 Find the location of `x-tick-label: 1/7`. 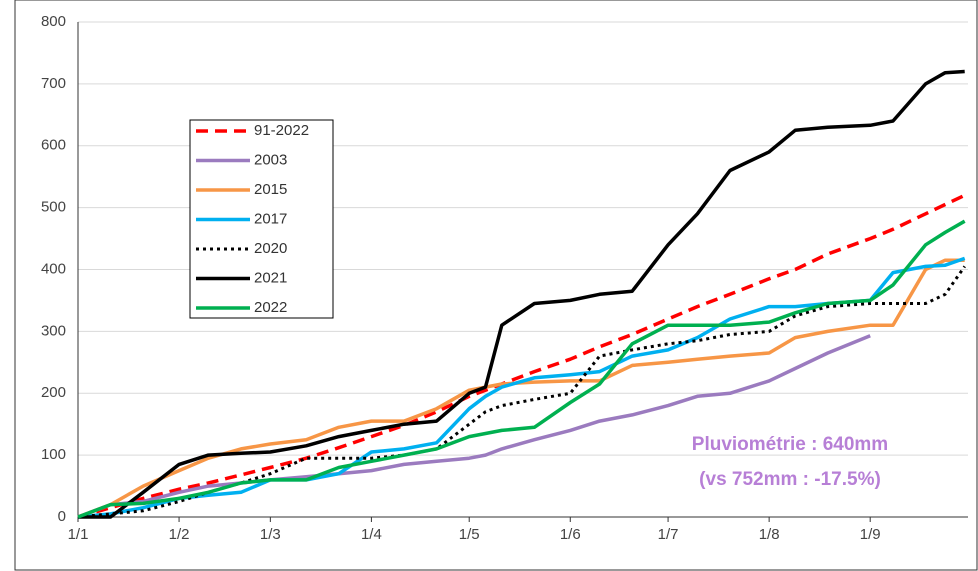

x-tick-label: 1/7 is located at coordinates (668, 534).